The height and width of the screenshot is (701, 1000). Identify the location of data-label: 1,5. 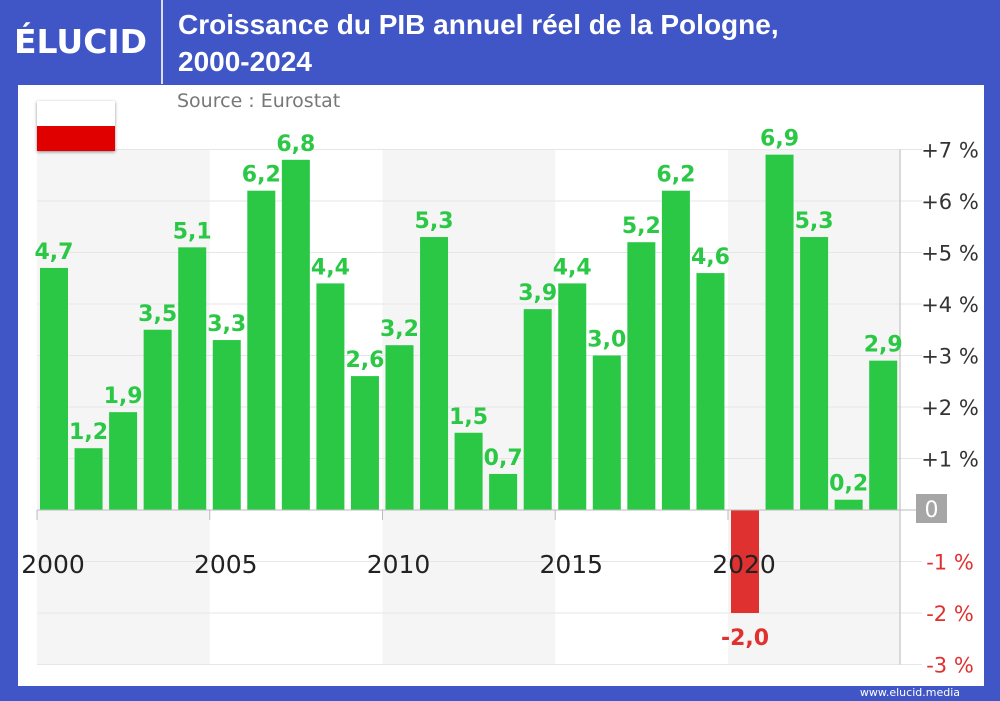
(468, 417).